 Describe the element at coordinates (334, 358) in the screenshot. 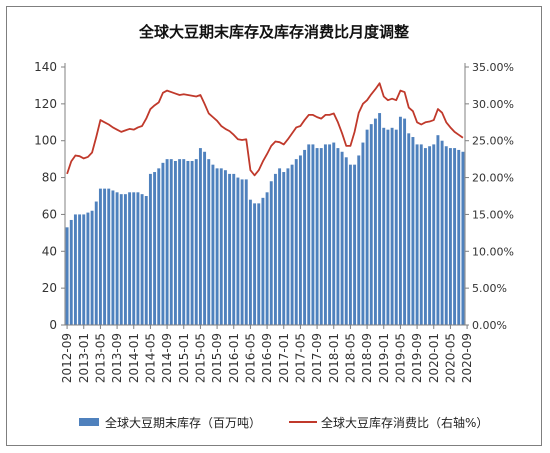

I see `x-tick-label: 2018-01` at that location.